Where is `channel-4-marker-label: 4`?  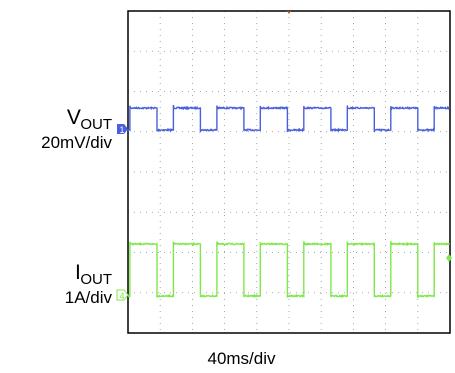
channel-4-marker-label: 4 is located at coordinates (122, 296).